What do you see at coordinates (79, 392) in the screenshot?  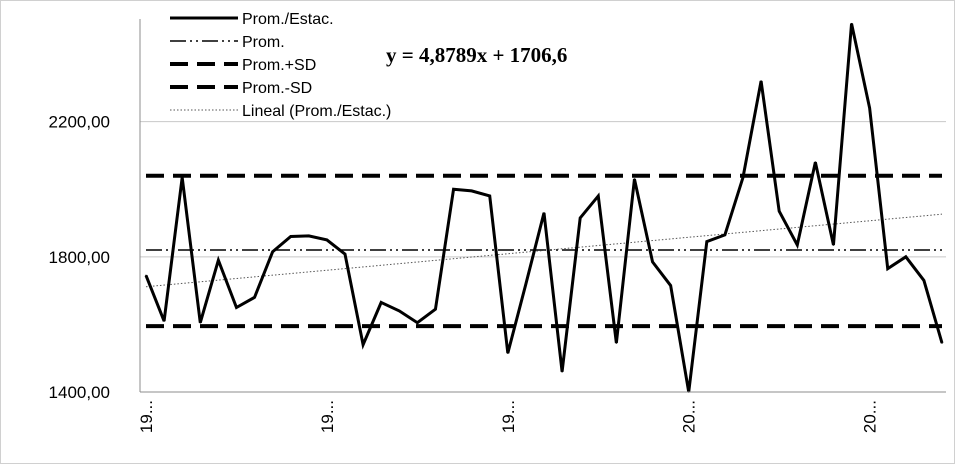 I see `y-tick-label: 1400,00` at bounding box center [79, 392].